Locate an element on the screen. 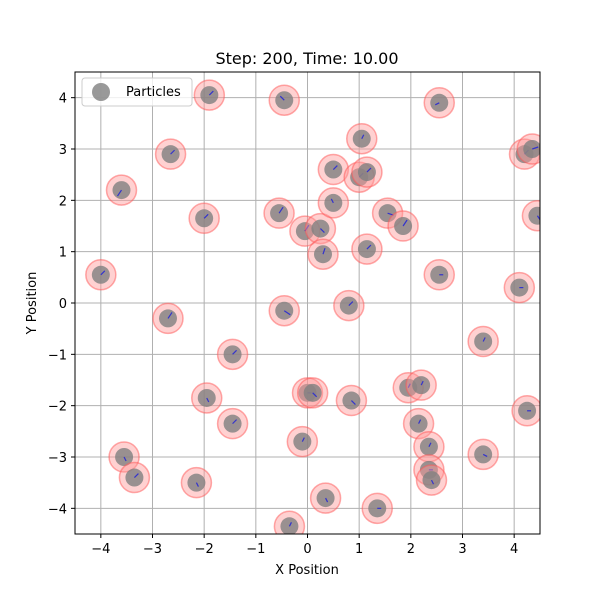 The image size is (600, 600). y-tick-label: 1 is located at coordinates (63, 253).